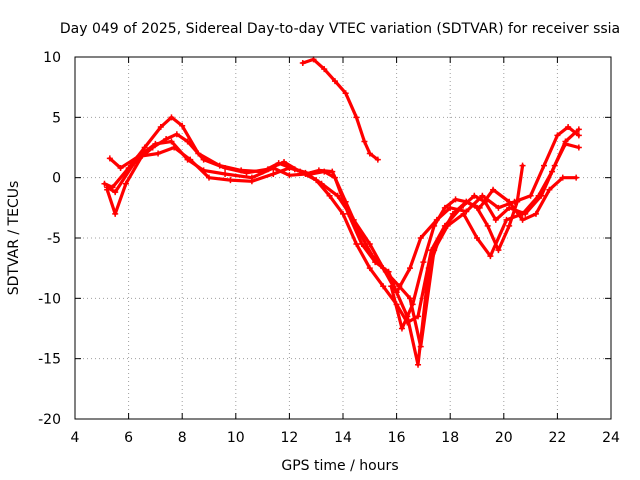 The image size is (640, 480). Describe the element at coordinates (182, 438) in the screenshot. I see `x-tick-label: 8` at that location.